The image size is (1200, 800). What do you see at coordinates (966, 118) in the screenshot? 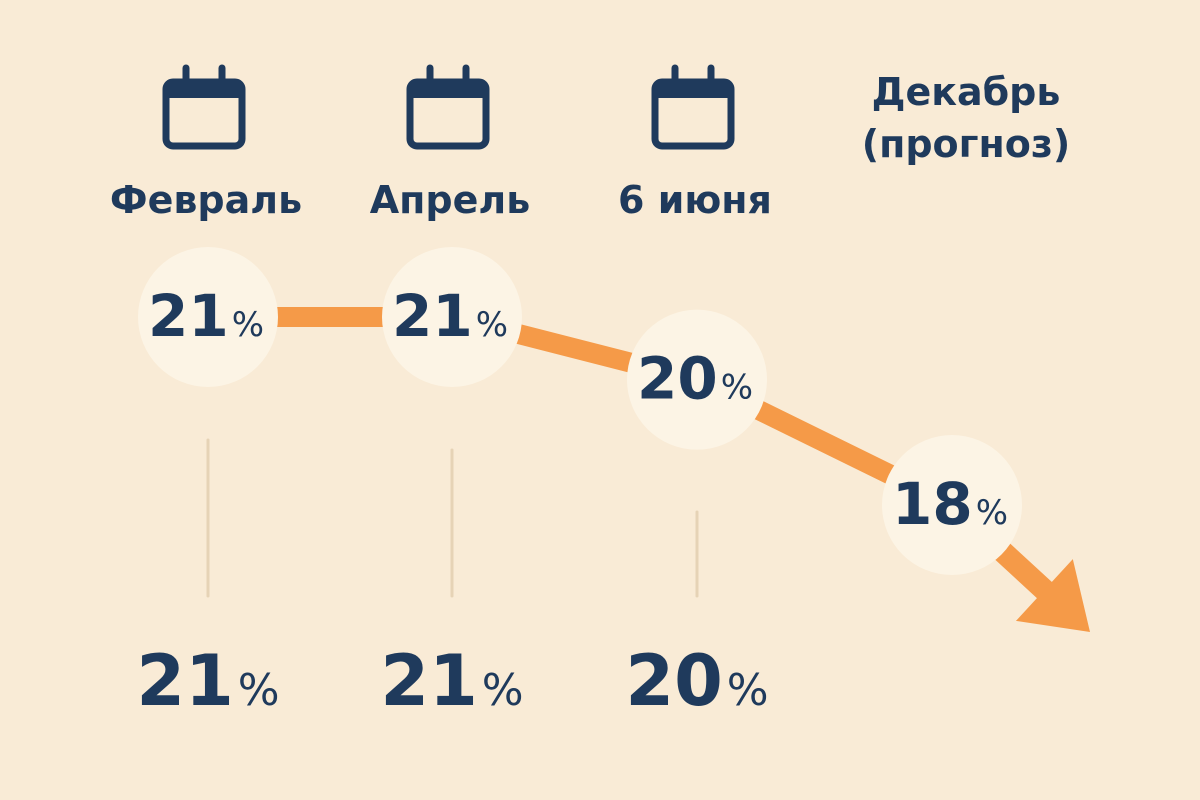
I see `category-label: Декабрь (прогноз)` at bounding box center [966, 118].